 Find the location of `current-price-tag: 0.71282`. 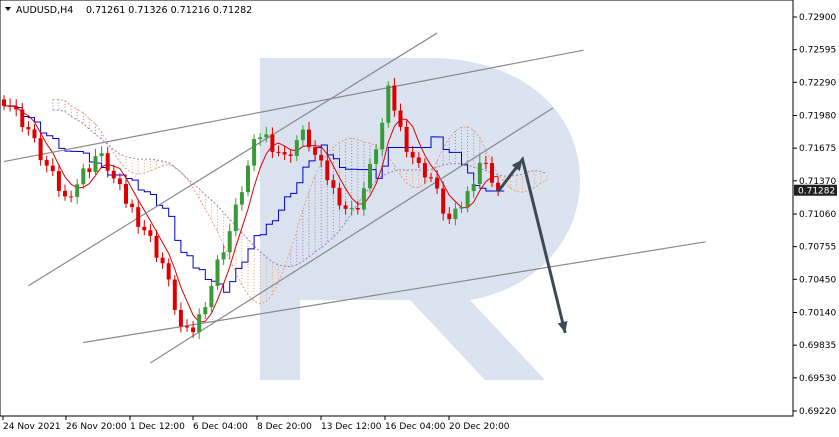

current-price-tag: 0.71282 is located at coordinates (815, 190).